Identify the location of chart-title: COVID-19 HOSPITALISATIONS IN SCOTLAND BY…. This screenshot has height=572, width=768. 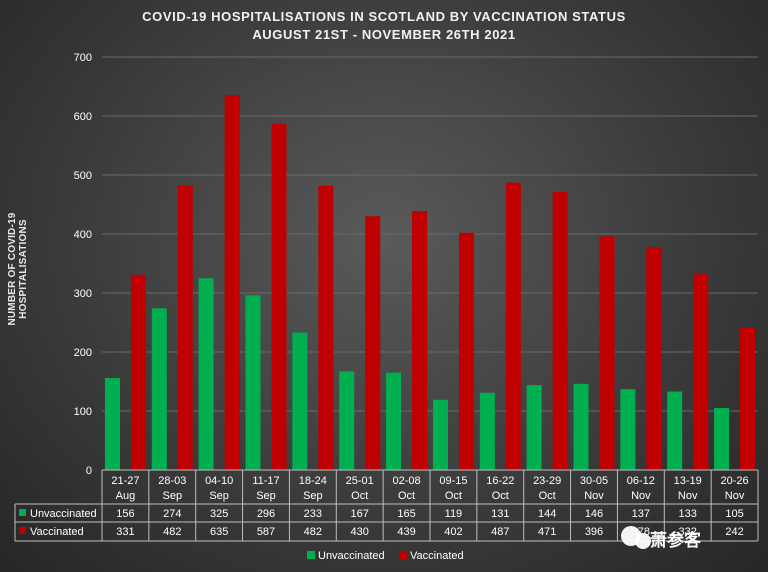
(384, 16).